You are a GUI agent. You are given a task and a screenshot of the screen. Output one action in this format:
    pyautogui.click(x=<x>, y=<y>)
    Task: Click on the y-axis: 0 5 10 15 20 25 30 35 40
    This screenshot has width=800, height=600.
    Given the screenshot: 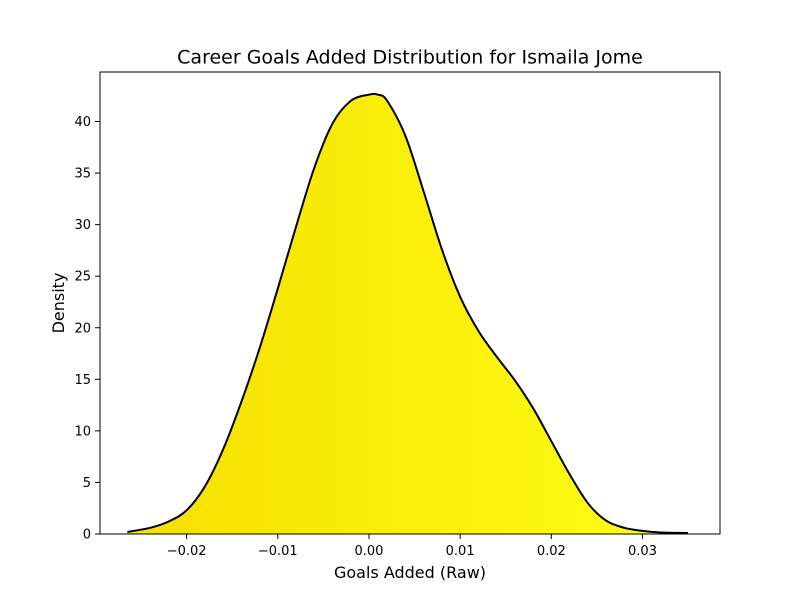 What is the action you would take?
    pyautogui.click(x=87, y=329)
    